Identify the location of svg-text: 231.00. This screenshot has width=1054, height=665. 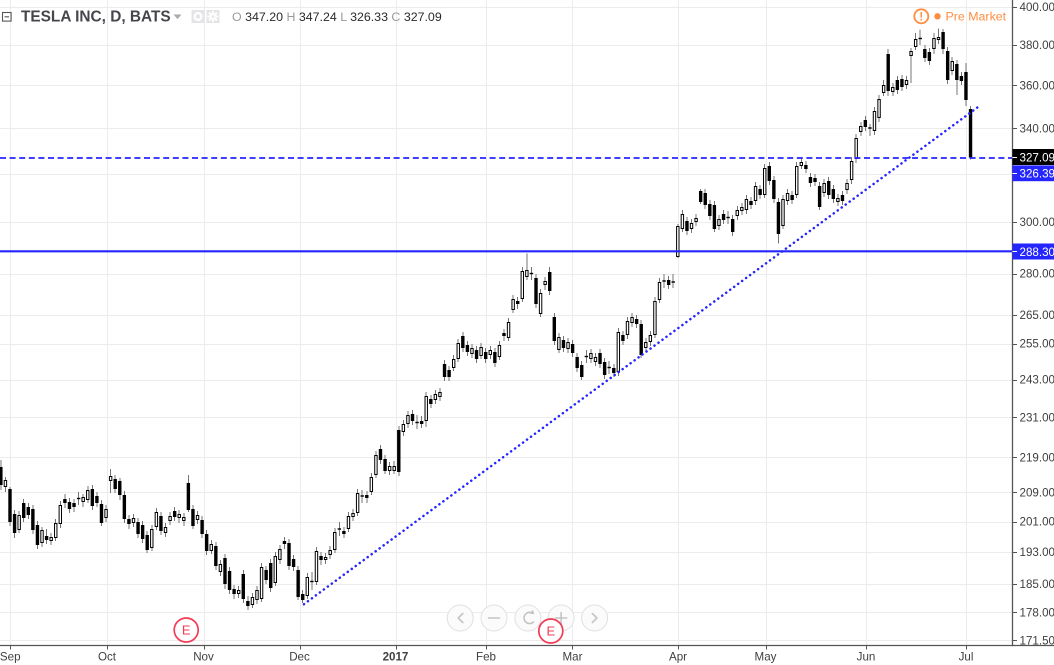
(1037, 418).